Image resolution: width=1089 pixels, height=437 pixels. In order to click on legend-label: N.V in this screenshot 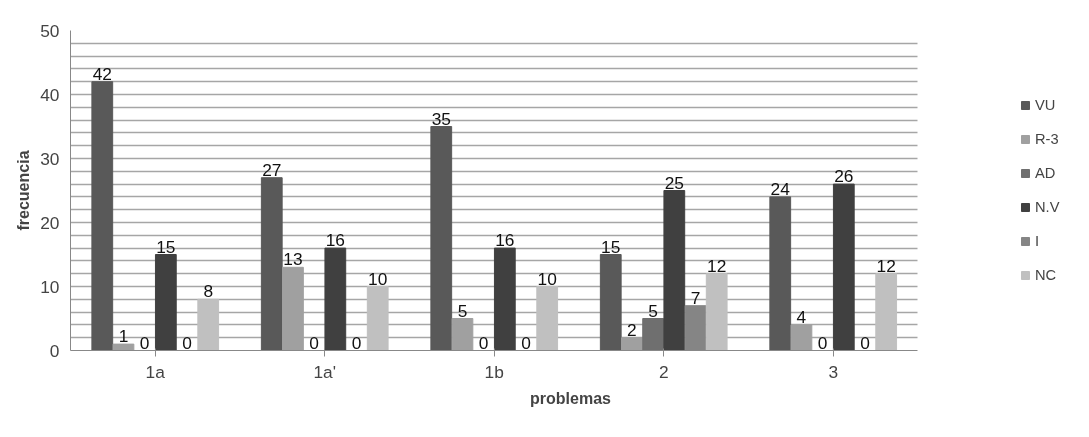, I will do `click(1048, 207)`.